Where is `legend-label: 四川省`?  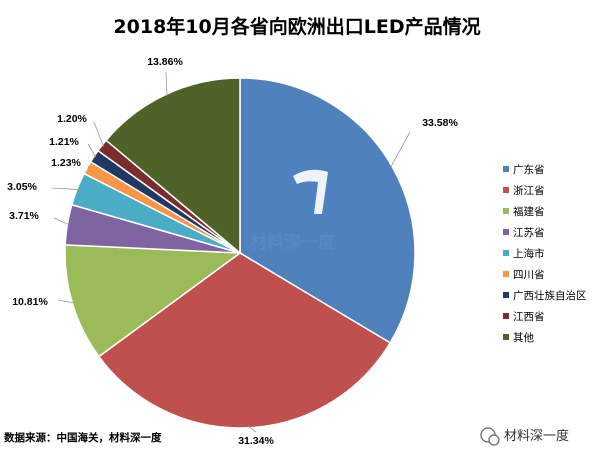 legend-label: 四川省 is located at coordinates (529, 274).